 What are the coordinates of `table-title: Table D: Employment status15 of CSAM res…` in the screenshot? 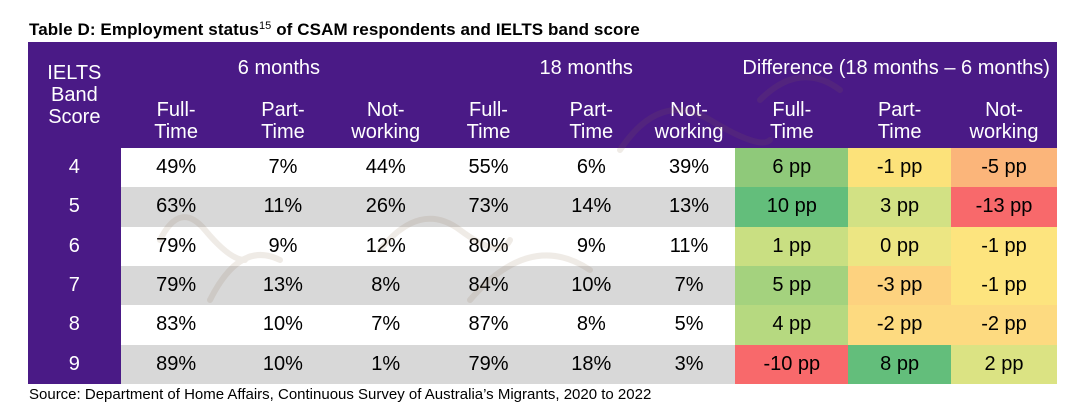 It's located at (334, 29).